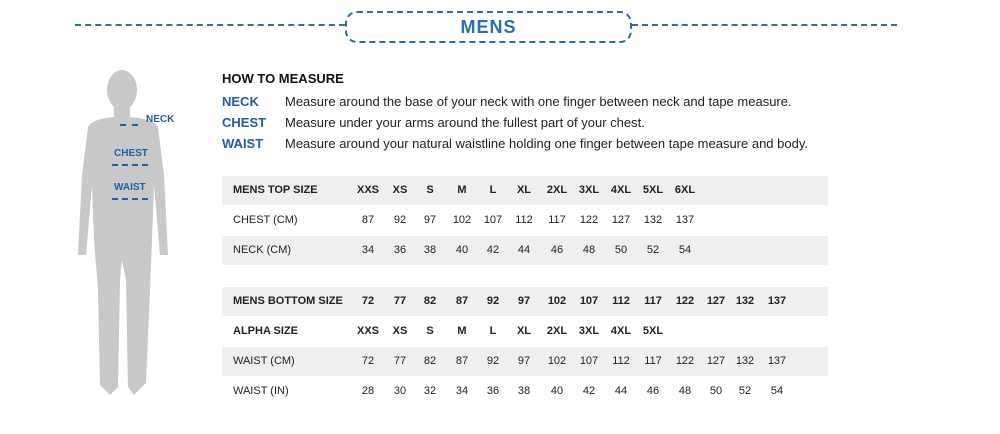  I want to click on body-silhouette, so click(123, 232).